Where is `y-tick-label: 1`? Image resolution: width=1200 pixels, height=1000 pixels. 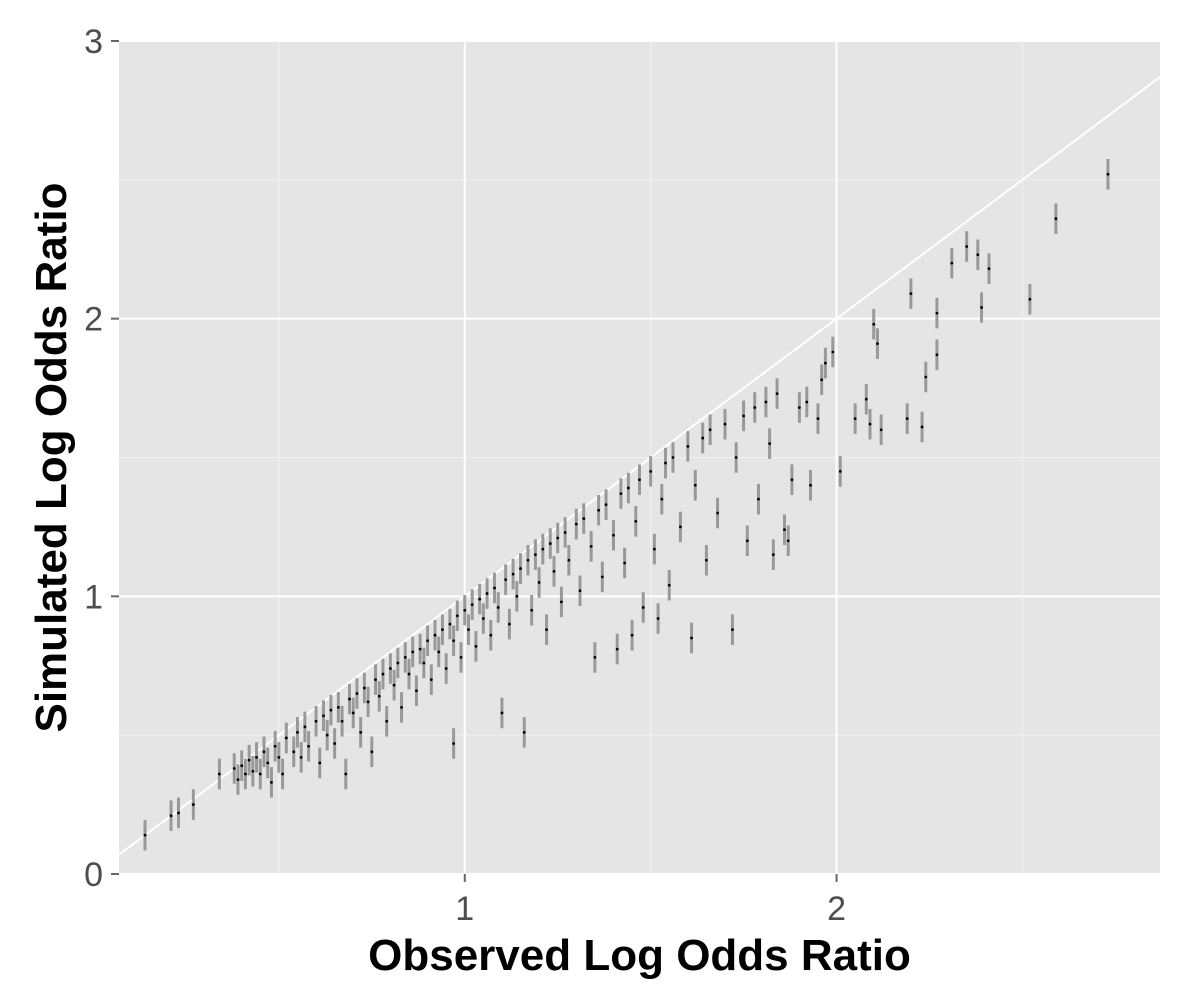
y-tick-label: 1 is located at coordinates (93, 597).